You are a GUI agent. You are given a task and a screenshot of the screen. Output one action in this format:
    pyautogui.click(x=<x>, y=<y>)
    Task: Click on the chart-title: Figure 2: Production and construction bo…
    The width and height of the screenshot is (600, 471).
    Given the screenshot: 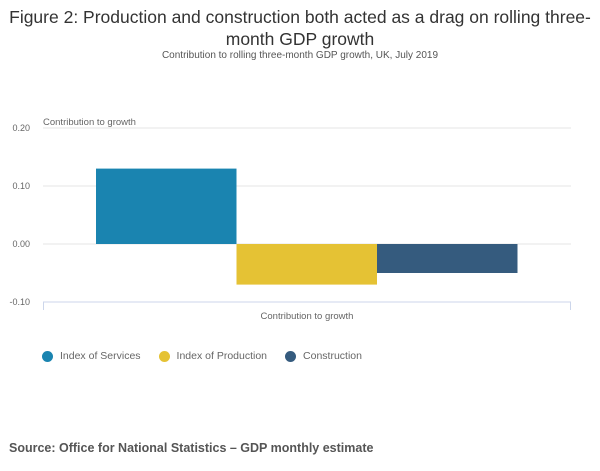 What is the action you would take?
    pyautogui.click(x=300, y=28)
    